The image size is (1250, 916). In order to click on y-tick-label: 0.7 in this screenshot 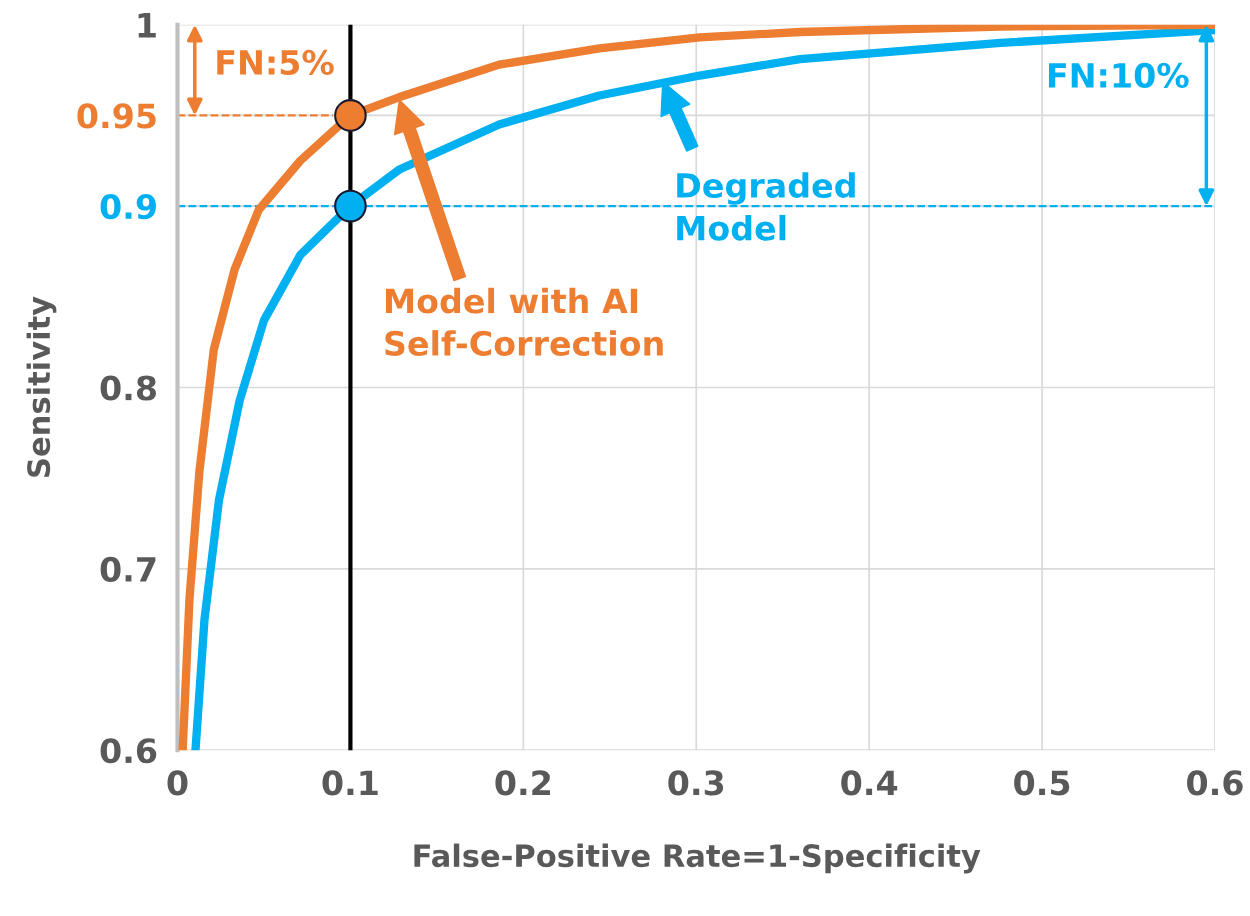, I will do `click(128, 569)`.